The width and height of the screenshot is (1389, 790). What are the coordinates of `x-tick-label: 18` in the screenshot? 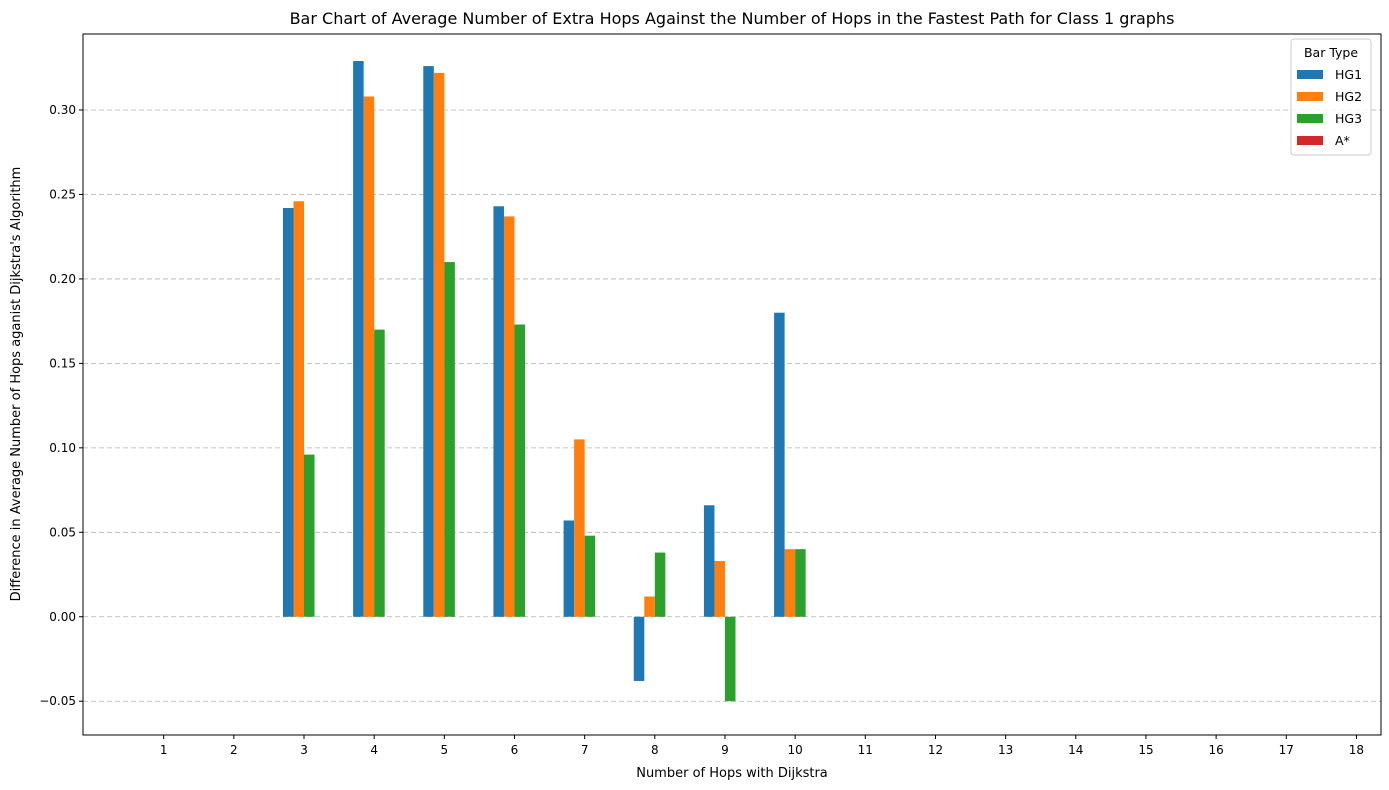 It's located at (1356, 750).